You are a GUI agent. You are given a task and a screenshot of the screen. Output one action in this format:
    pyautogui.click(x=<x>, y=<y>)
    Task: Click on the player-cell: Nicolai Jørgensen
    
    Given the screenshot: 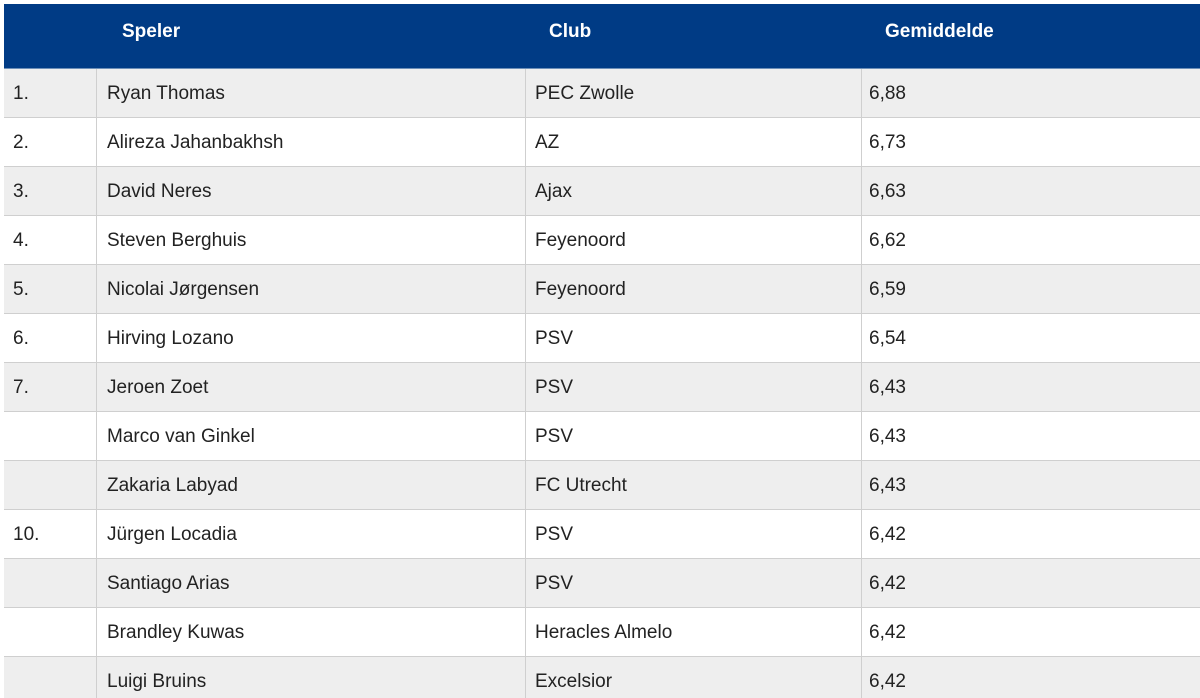 What is the action you would take?
    pyautogui.click(x=310, y=289)
    